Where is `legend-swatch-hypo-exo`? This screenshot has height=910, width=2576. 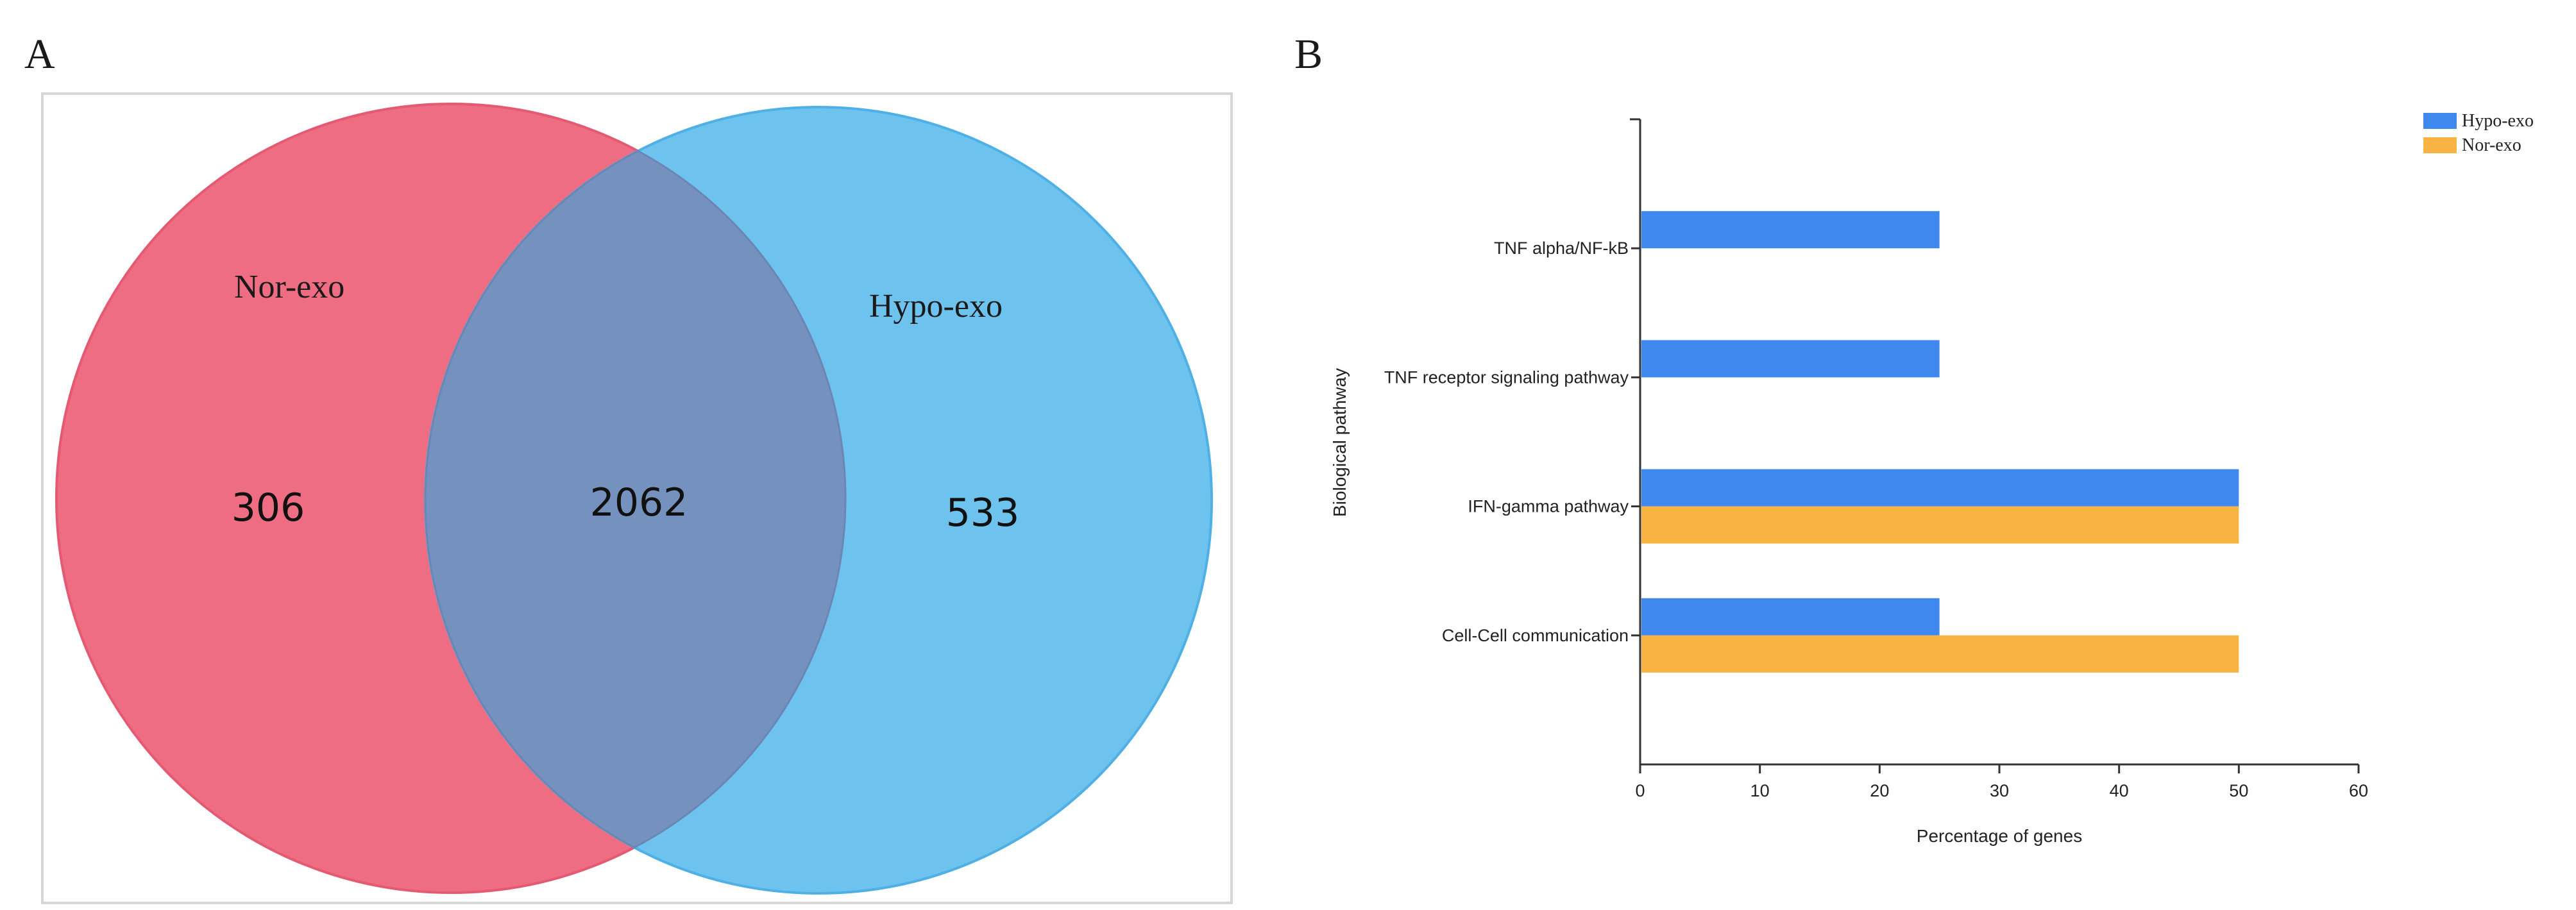
legend-swatch-hypo-exo is located at coordinates (2440, 121).